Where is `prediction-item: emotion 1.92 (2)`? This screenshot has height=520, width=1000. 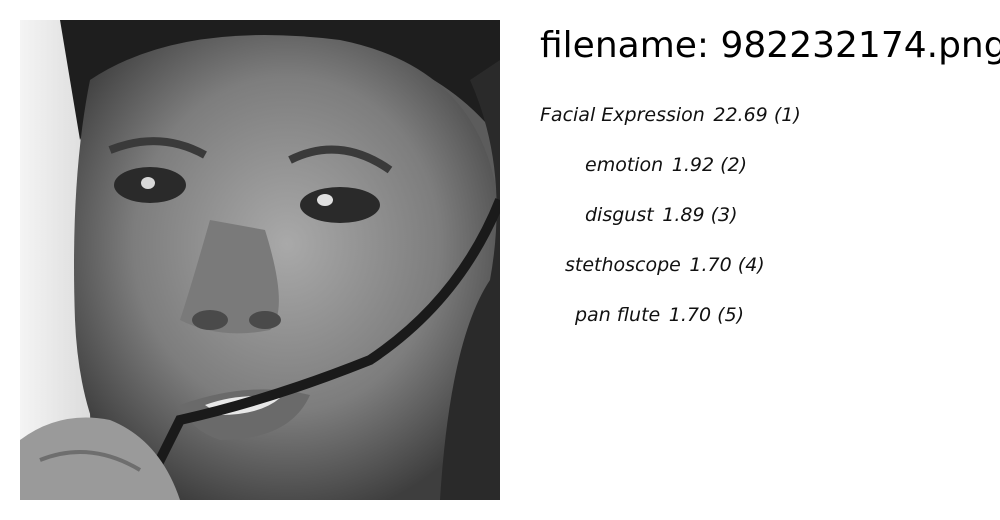 prediction-item: emotion 1.92 (2) is located at coordinates (666, 165).